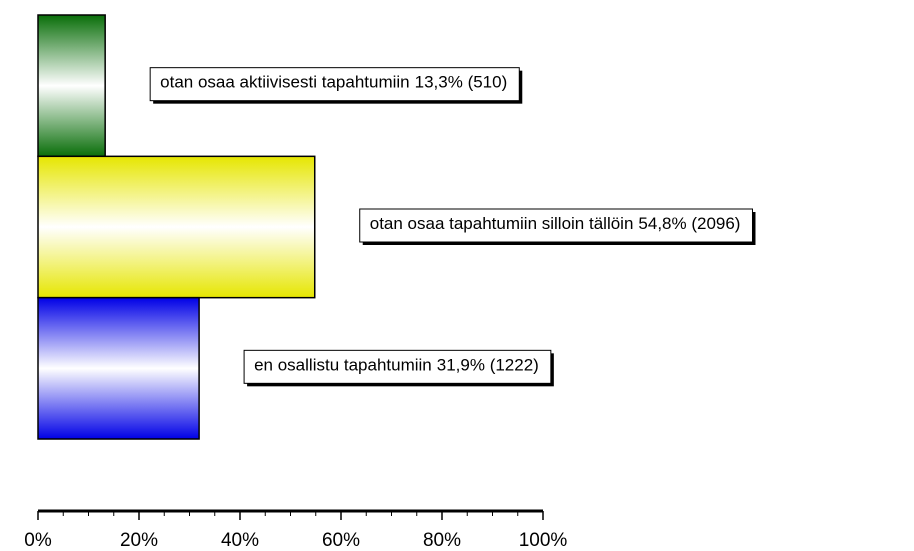 The height and width of the screenshot is (551, 914). I want to click on value-label: 13,3% (510), so click(461, 82).